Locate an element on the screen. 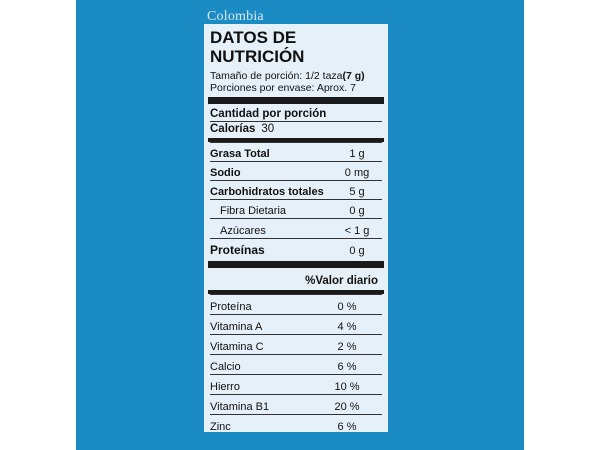 The height and width of the screenshot is (450, 600). nutrient-row-carbohydrates: Carbohidratos totales 5 g is located at coordinates (296, 189).